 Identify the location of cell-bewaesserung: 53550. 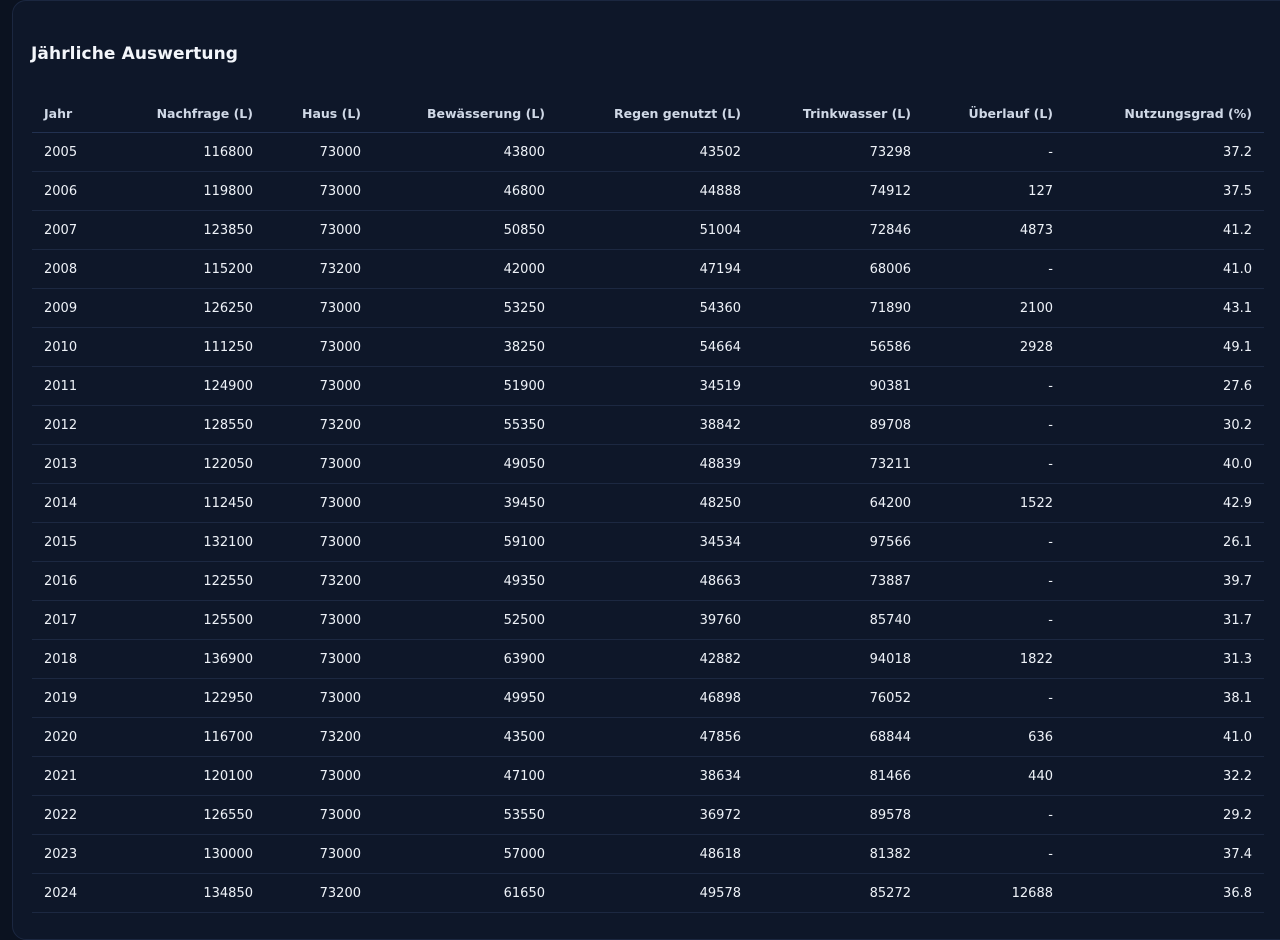
(465, 815).